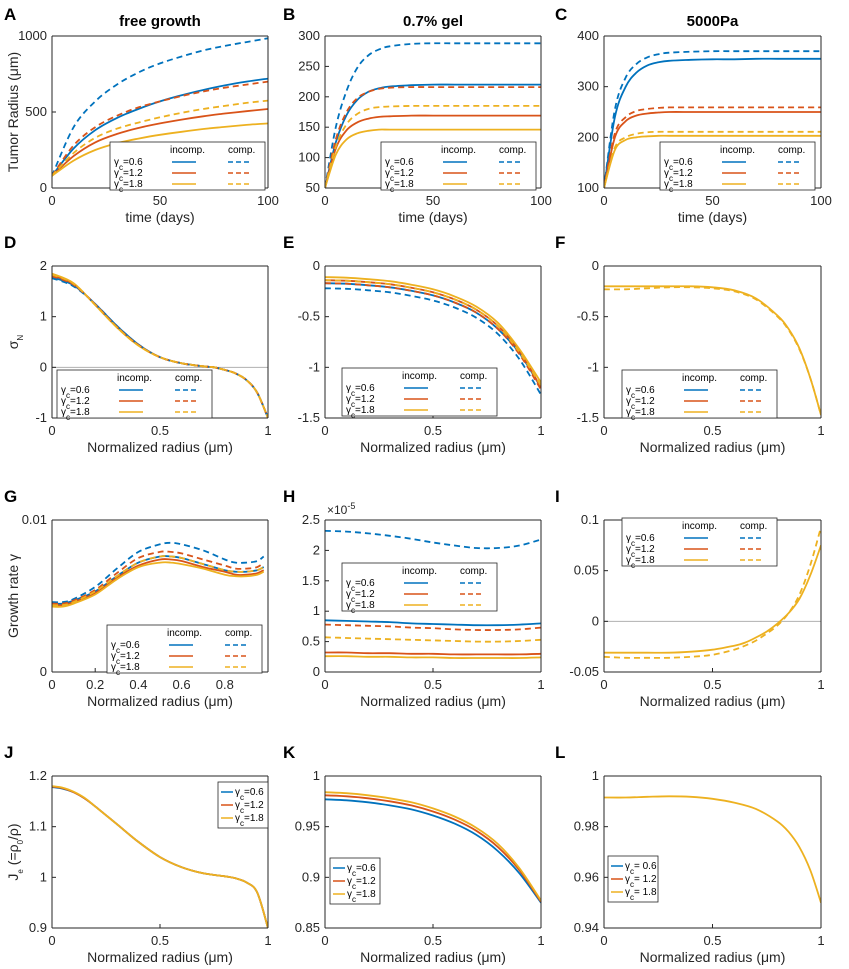 The image size is (849, 969). Describe the element at coordinates (586, 927) in the screenshot. I see `y-tick-label: 0.94` at that location.